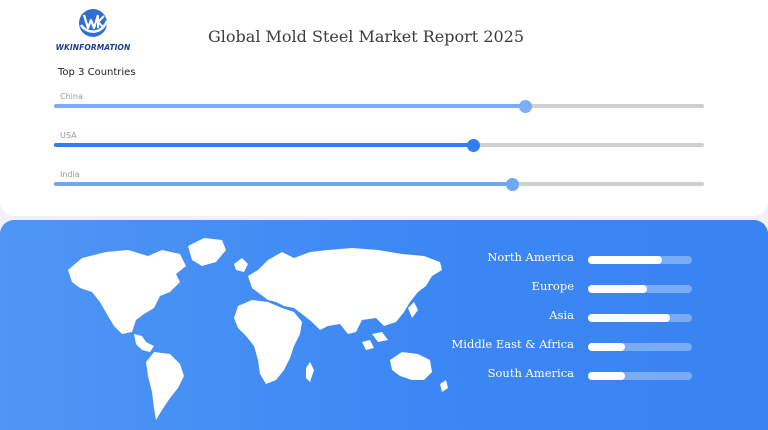  Describe the element at coordinates (512, 344) in the screenshot. I see `region-label: Middle East & Africa` at that location.